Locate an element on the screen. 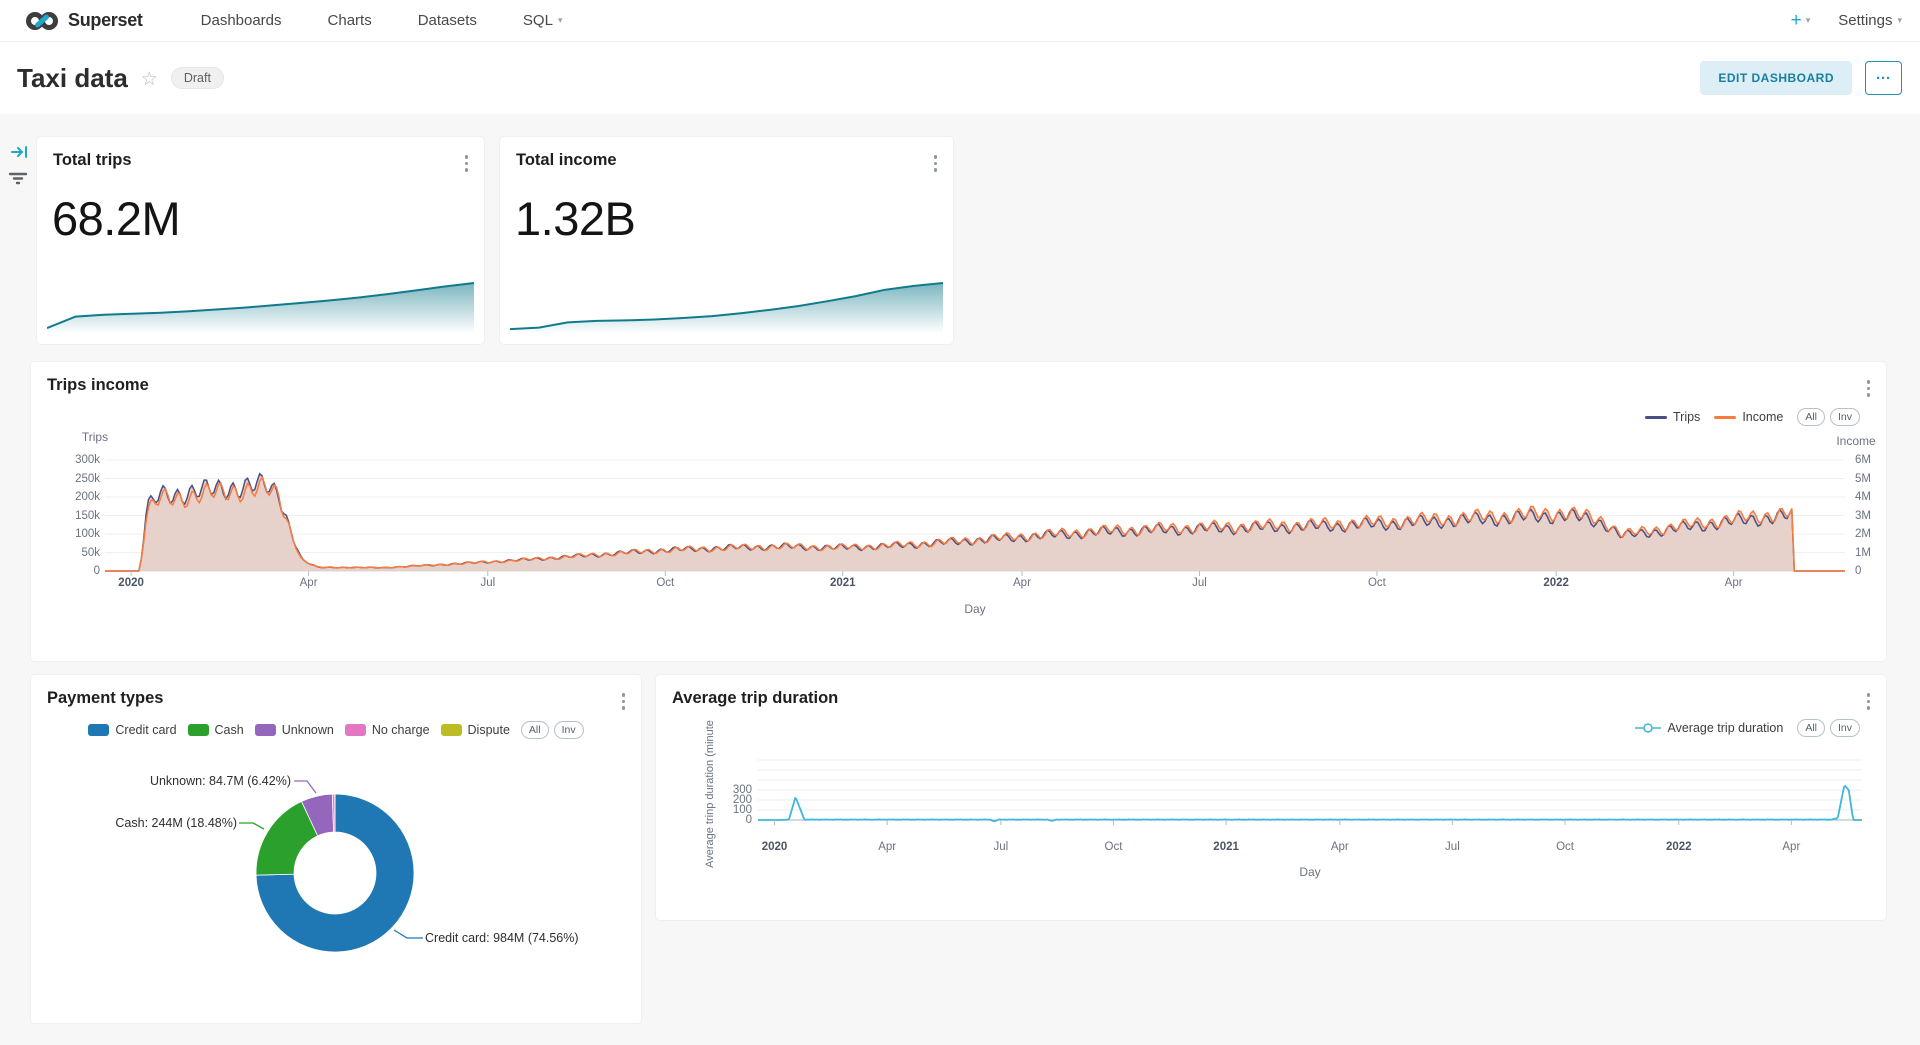  superset-logo-icon is located at coordinates (42, 20).